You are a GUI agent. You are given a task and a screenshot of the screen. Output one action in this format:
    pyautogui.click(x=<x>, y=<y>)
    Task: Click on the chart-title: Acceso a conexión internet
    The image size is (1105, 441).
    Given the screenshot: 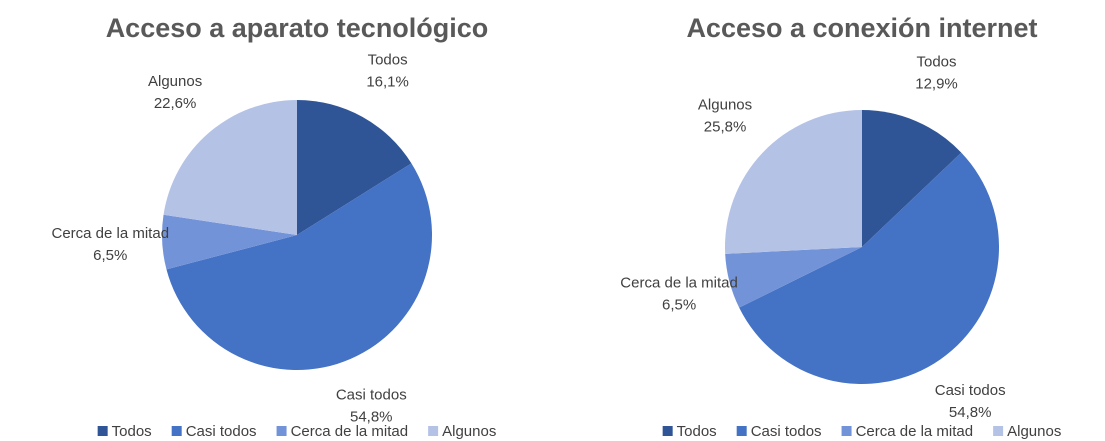 What is the action you would take?
    pyautogui.click(x=861, y=28)
    